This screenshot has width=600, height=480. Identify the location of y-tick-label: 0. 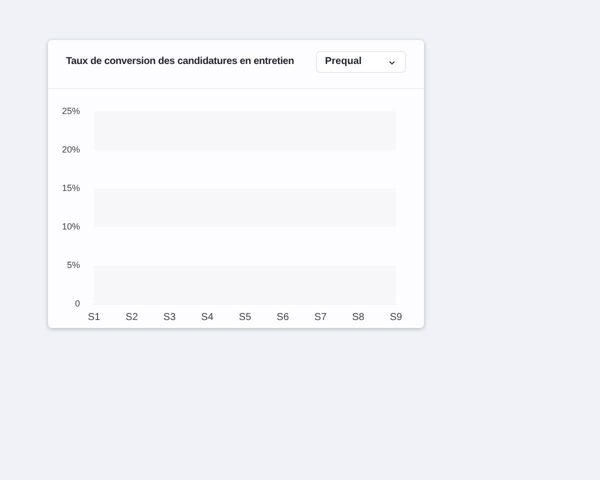
(77, 303).